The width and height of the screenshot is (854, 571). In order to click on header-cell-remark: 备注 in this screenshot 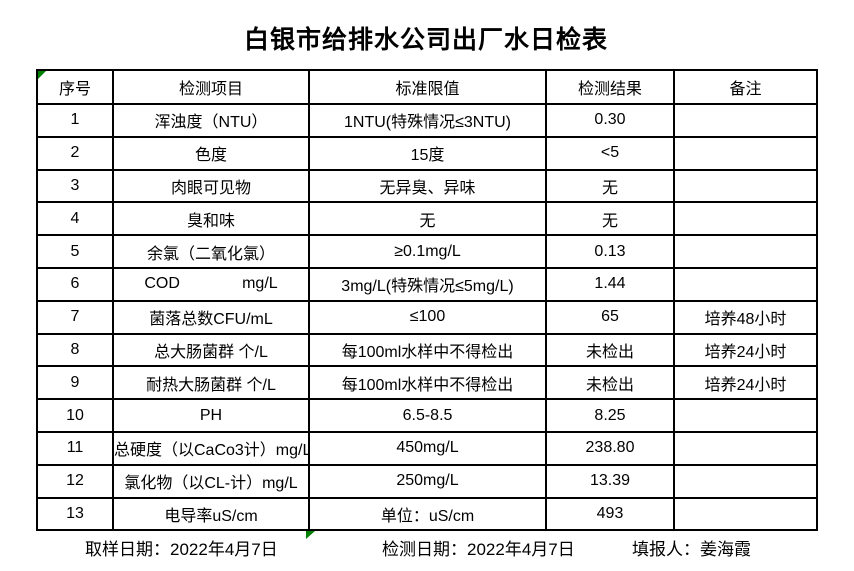, I will do `click(745, 87)`.